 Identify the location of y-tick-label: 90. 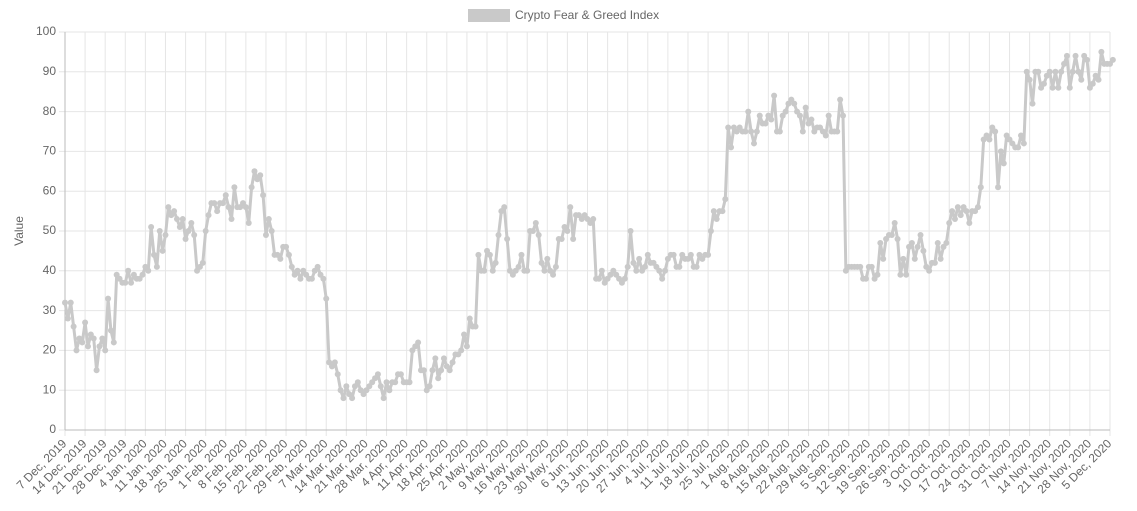
(50, 71).